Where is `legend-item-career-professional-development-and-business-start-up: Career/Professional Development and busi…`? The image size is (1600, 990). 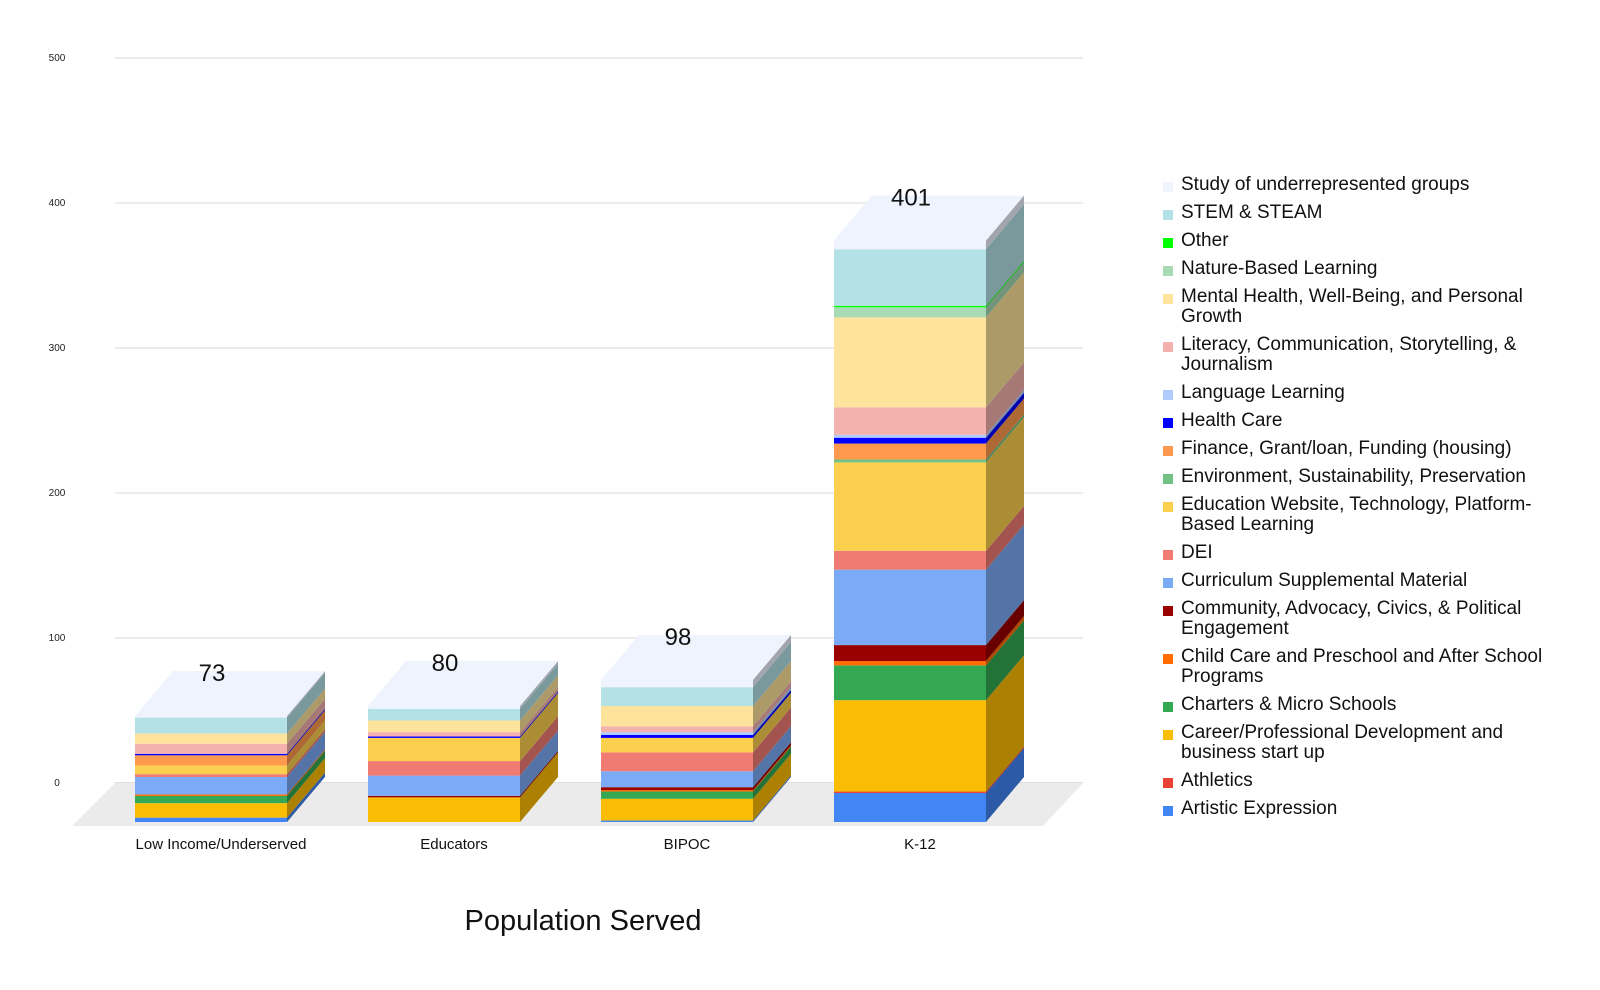 legend-item-career-professional-development-and-business-start-up: Career/Professional Development and busi… is located at coordinates (1373, 743).